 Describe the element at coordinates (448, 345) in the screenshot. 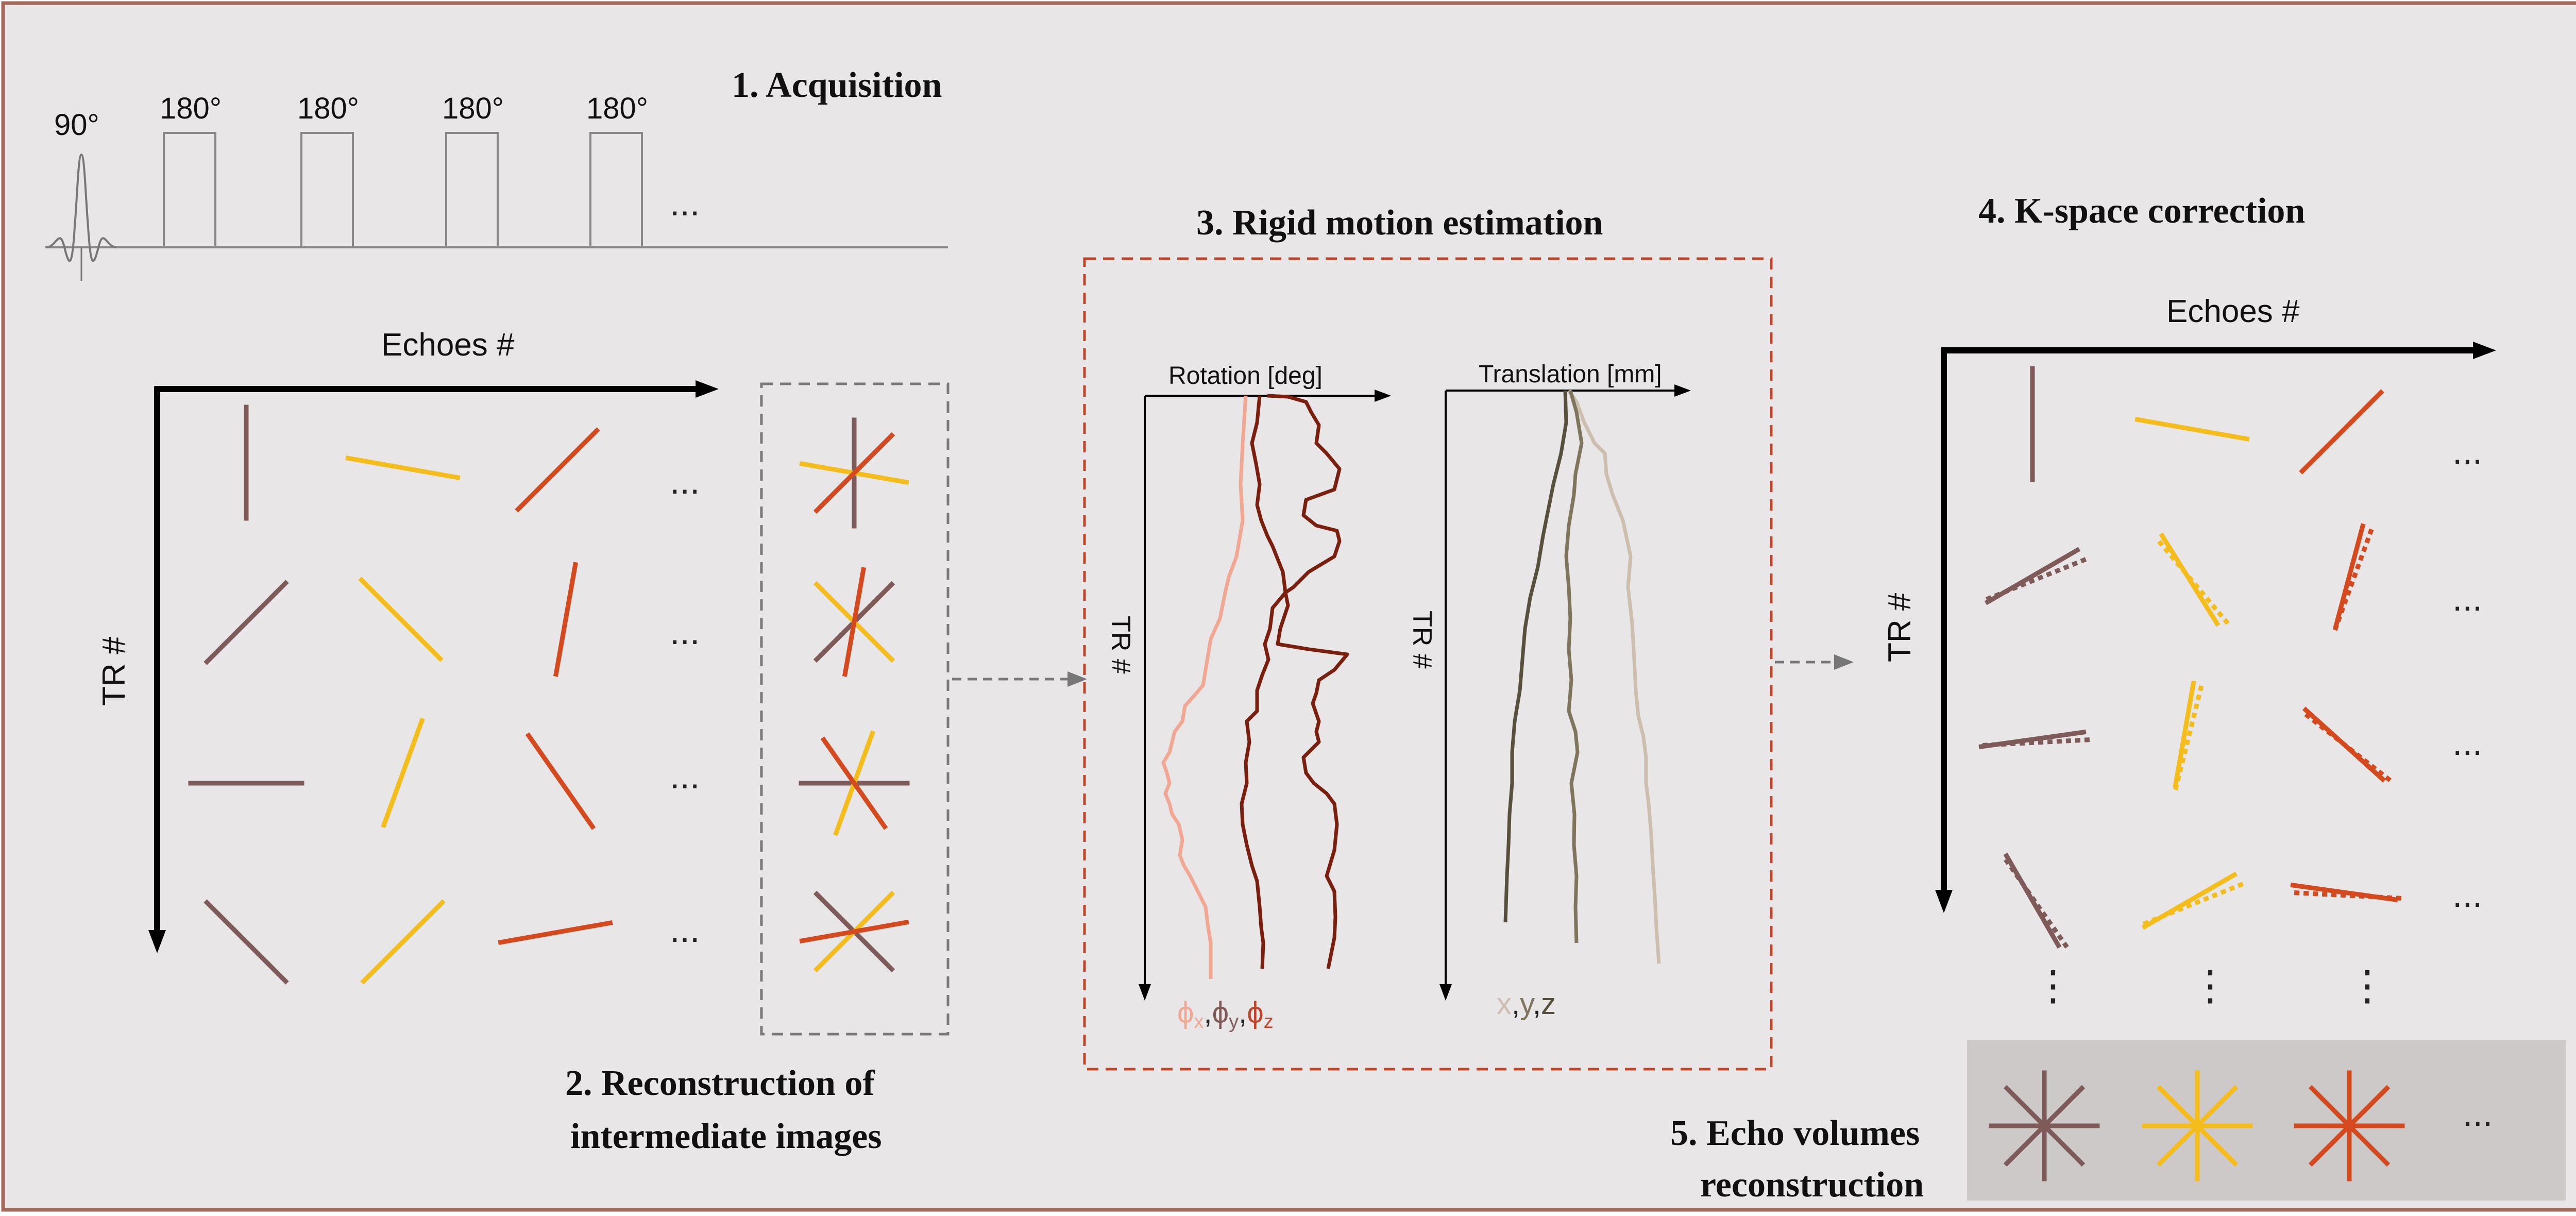

I see `recon-x-axis-label: Echoes #` at that location.